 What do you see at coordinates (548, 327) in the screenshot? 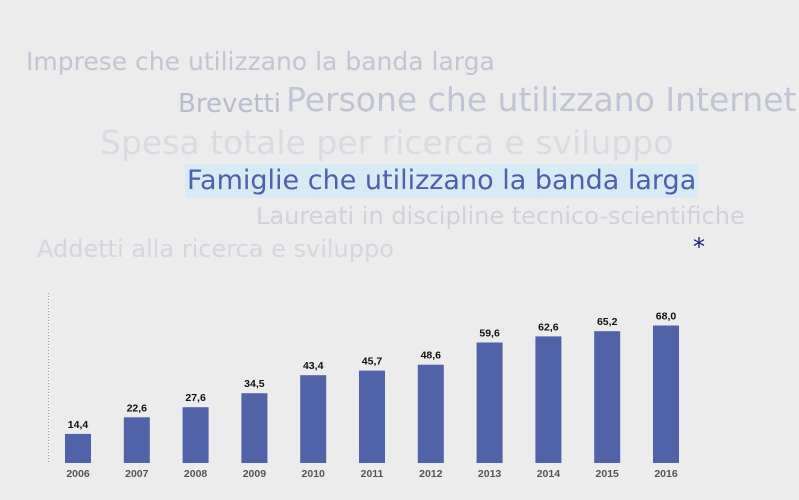
I see `data-label-2014: 62,6` at bounding box center [548, 327].